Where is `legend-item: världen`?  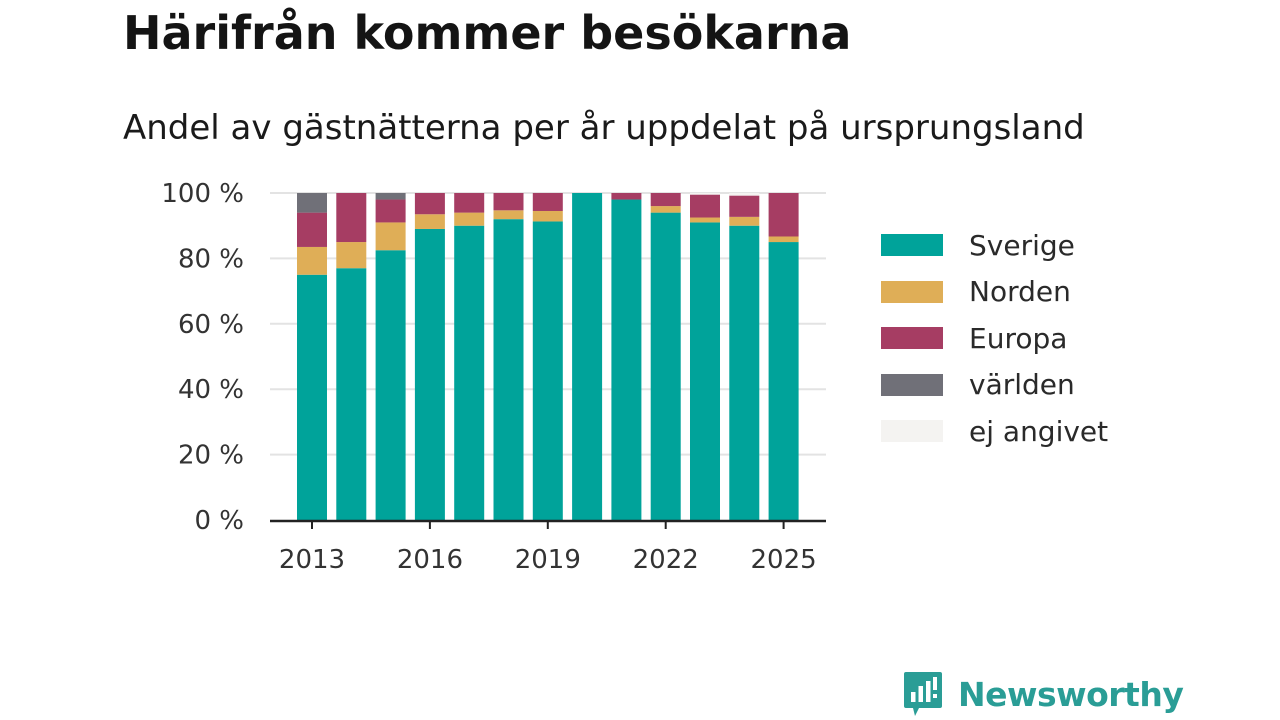
legend-item: världen is located at coordinates (994, 385).